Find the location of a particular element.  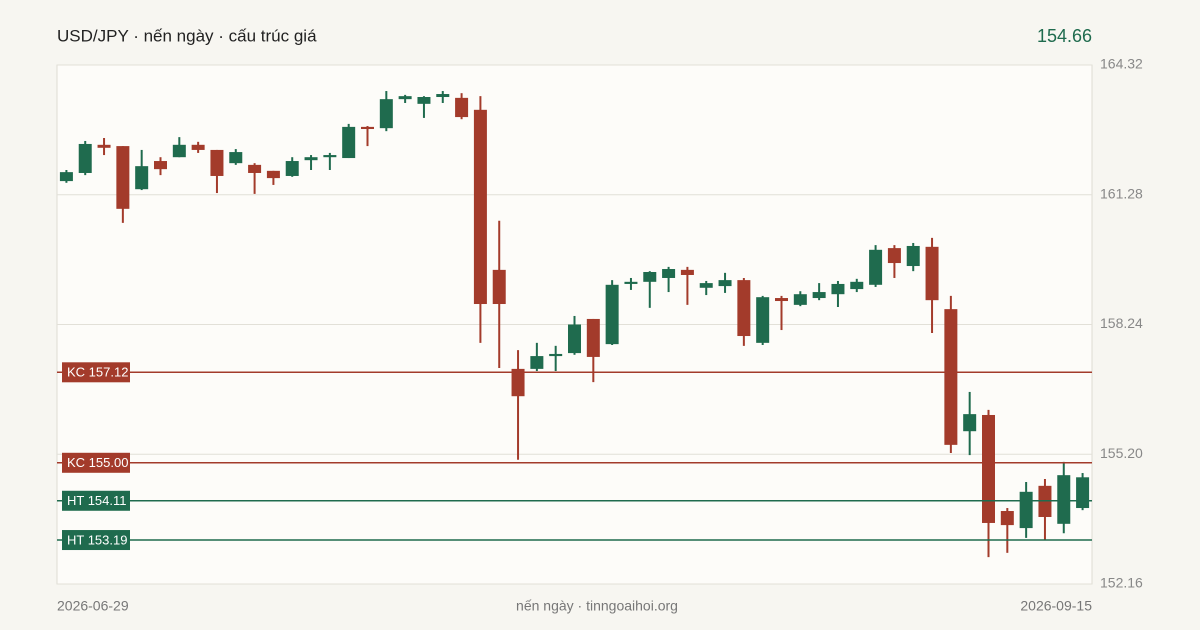

source: nến ngày · tinngoaihoi.org is located at coordinates (597, 606).